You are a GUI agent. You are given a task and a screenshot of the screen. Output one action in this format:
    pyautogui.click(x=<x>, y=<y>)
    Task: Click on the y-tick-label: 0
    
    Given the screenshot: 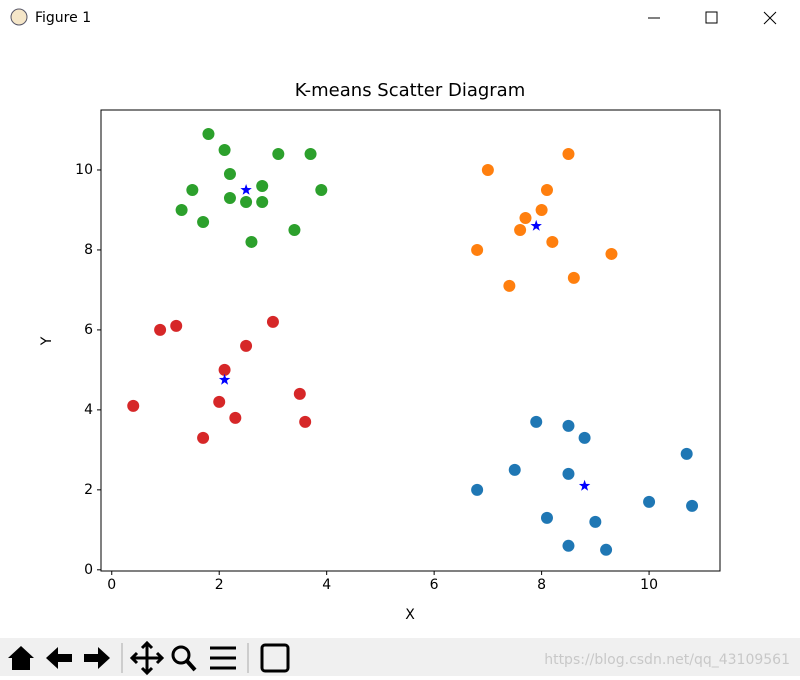 What is the action you would take?
    pyautogui.click(x=88, y=570)
    